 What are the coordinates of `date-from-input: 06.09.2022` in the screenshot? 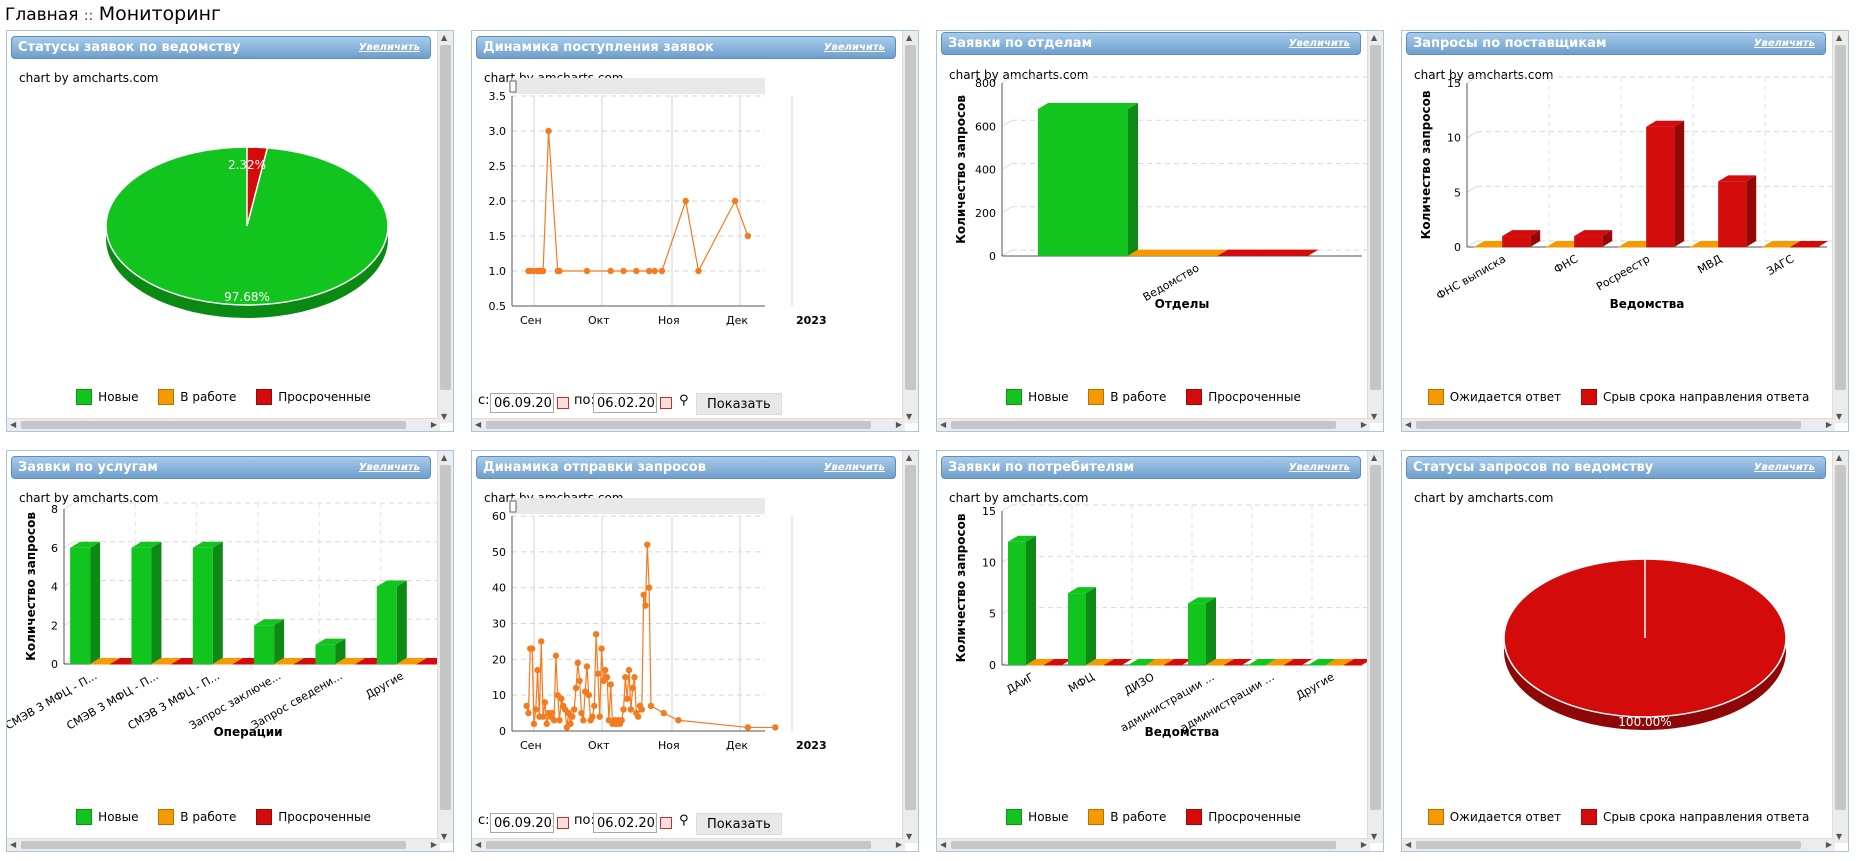 It's located at (522, 403).